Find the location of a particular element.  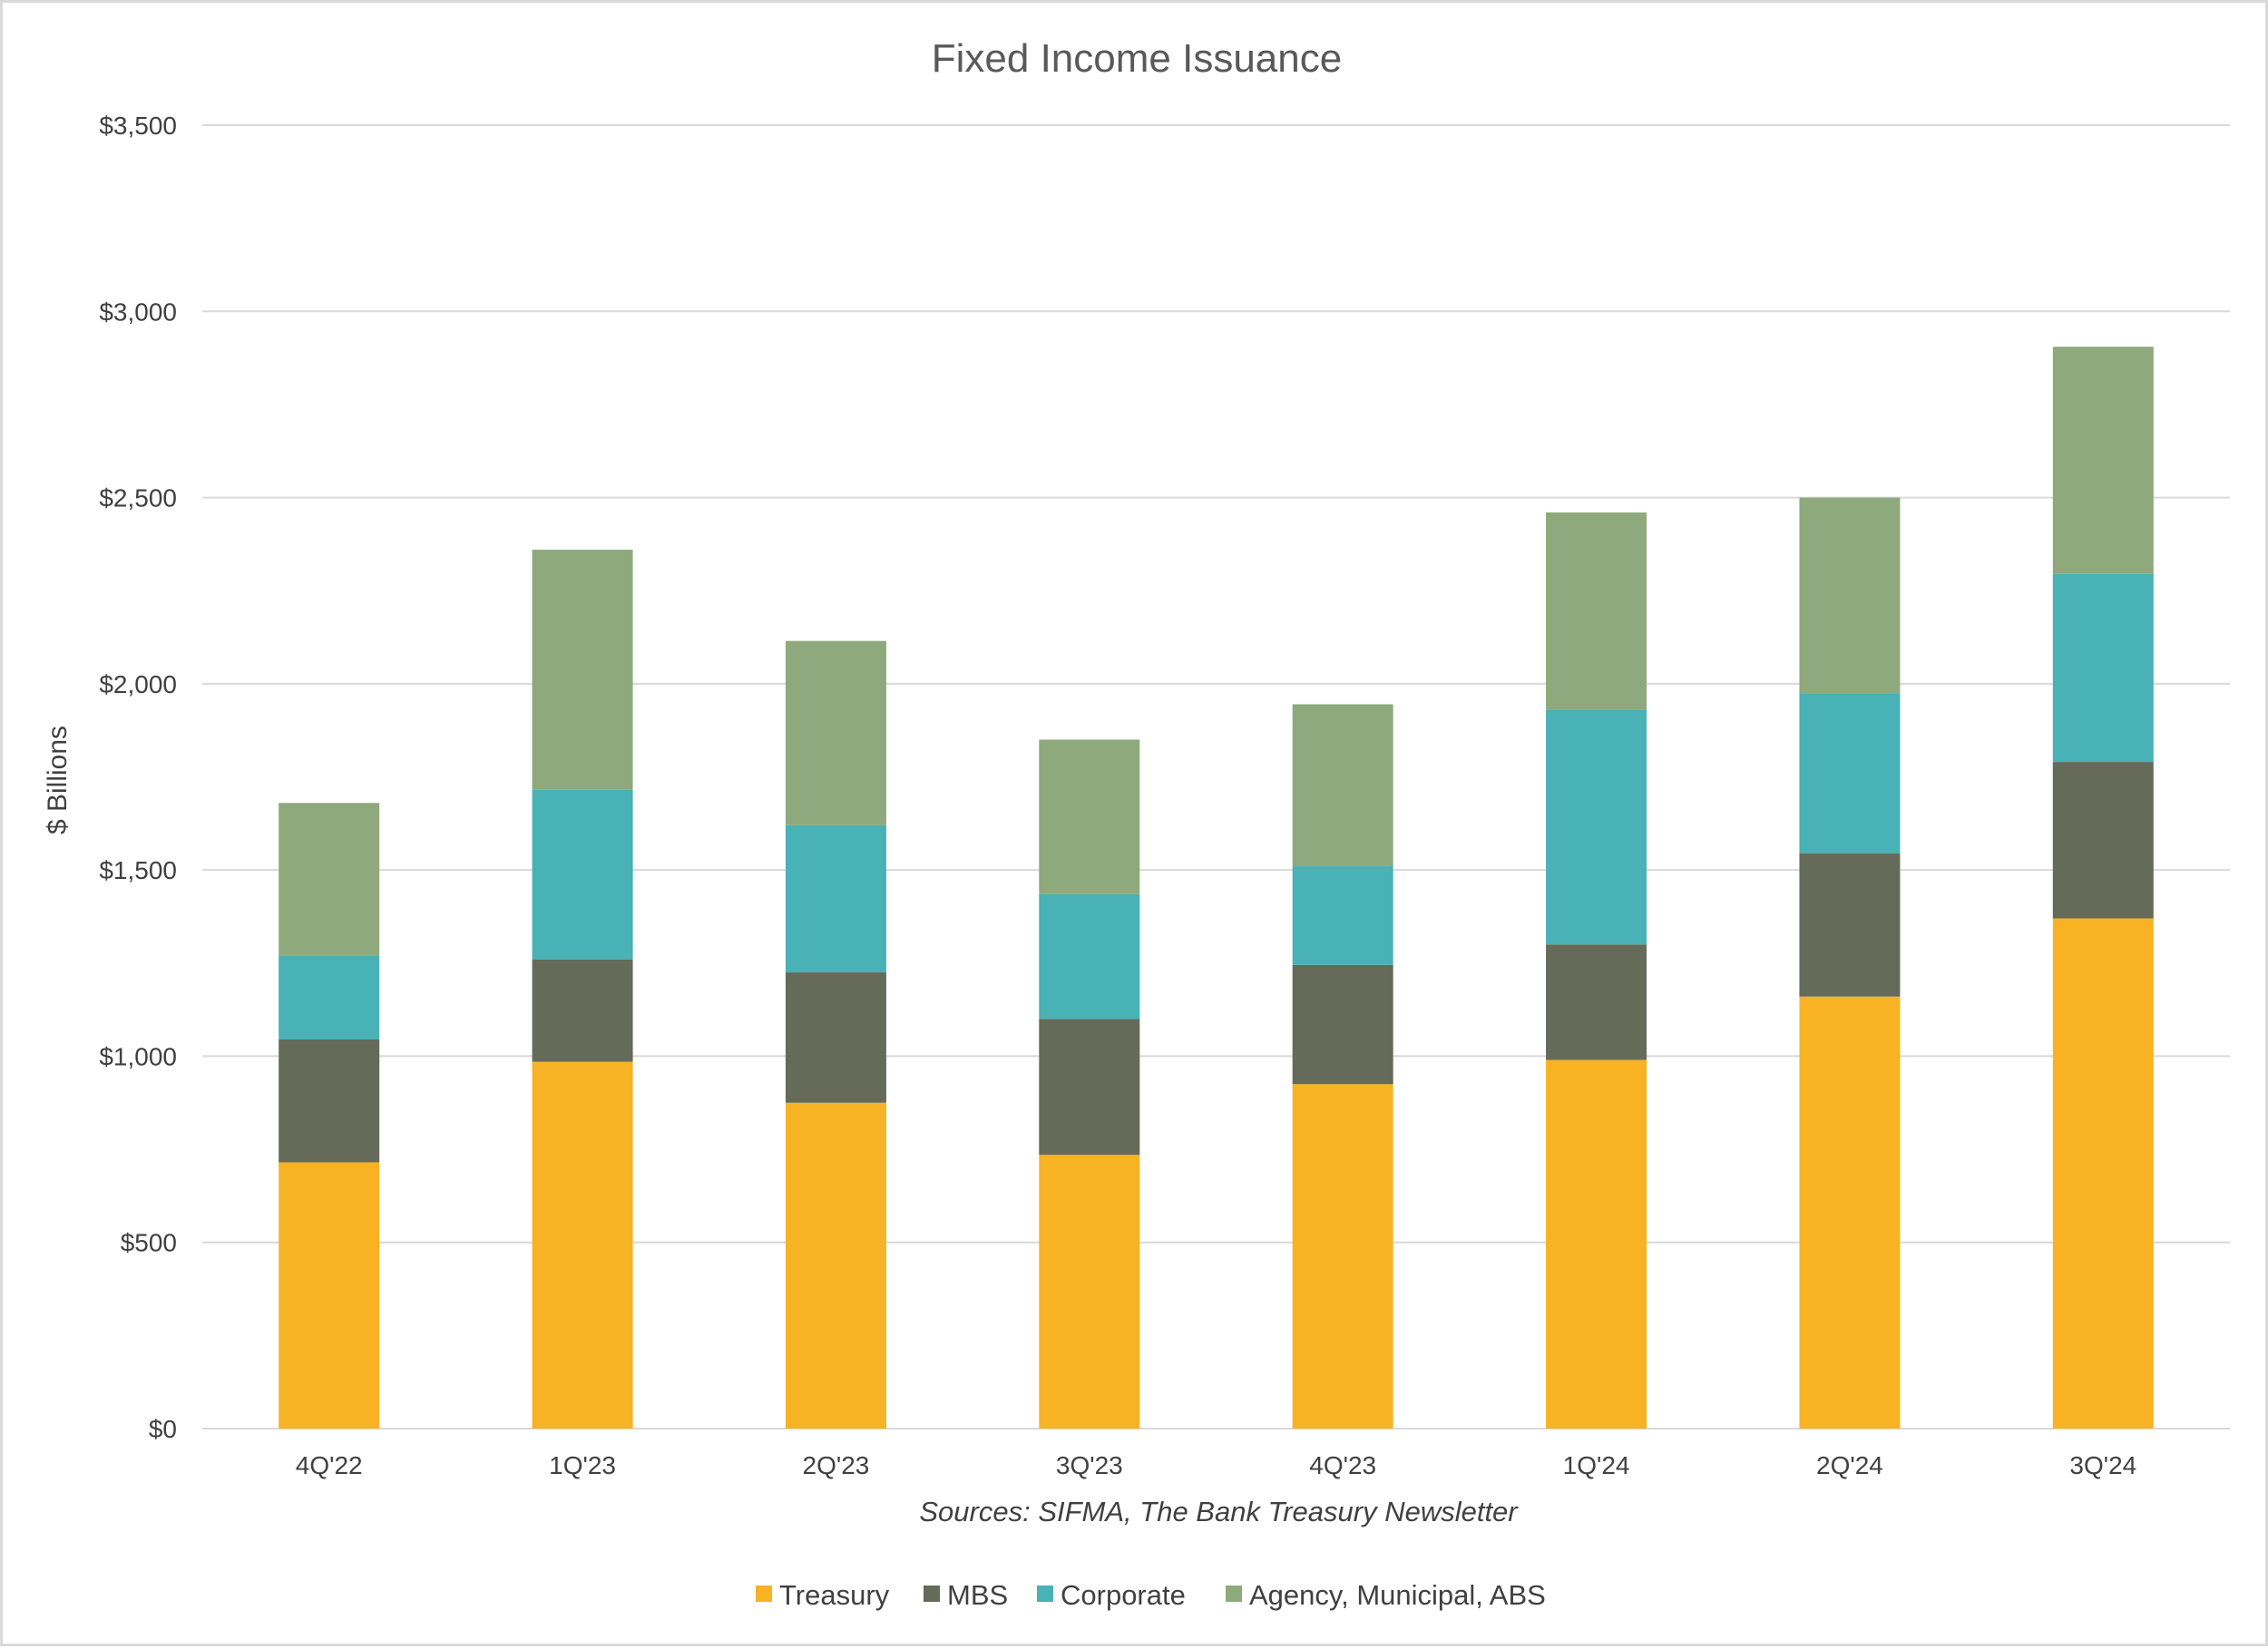

y-tick-label-5: $2,500 is located at coordinates (138, 498).